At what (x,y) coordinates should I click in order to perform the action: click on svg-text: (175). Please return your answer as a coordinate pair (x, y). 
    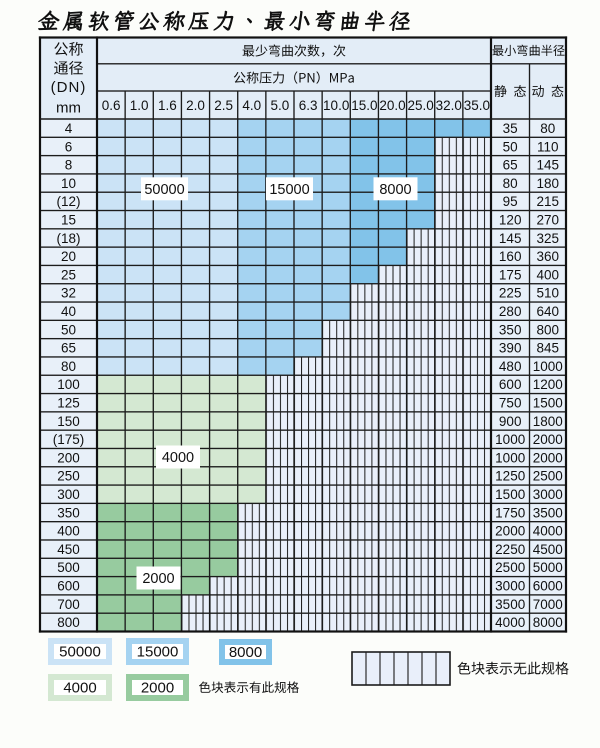
    Looking at the image, I should click on (69, 439).